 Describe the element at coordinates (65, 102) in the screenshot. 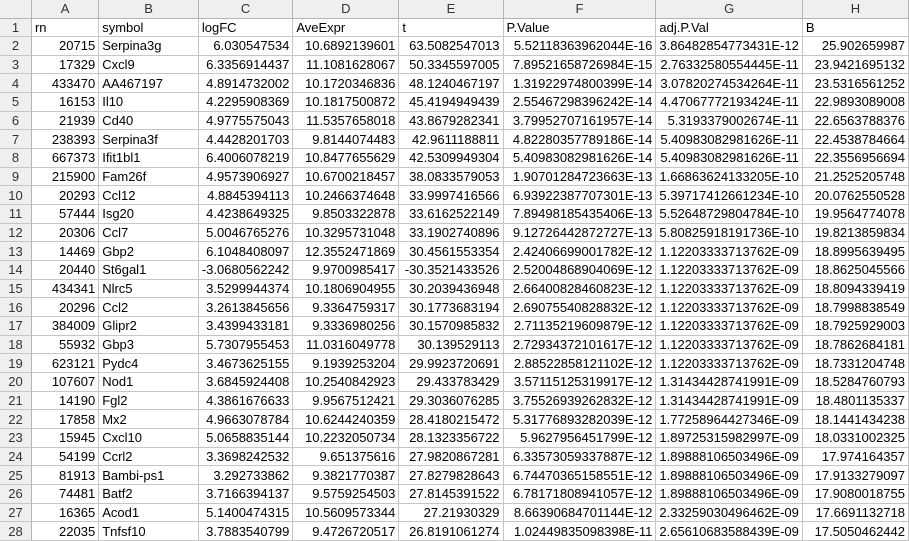

I see `cell: 16153` at that location.